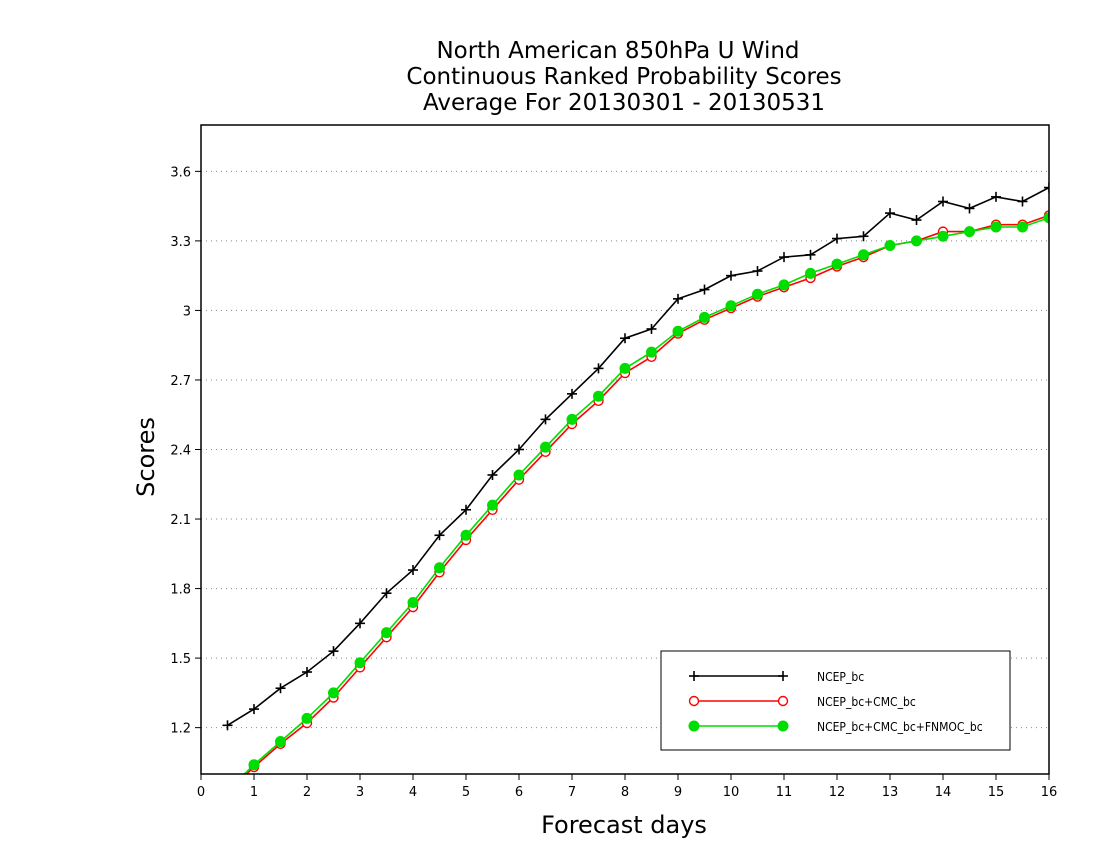 This screenshot has height=850, width=1100. What do you see at coordinates (624, 103) in the screenshot?
I see `chart-title-line-3: Average For 20130301 - 20130531` at bounding box center [624, 103].